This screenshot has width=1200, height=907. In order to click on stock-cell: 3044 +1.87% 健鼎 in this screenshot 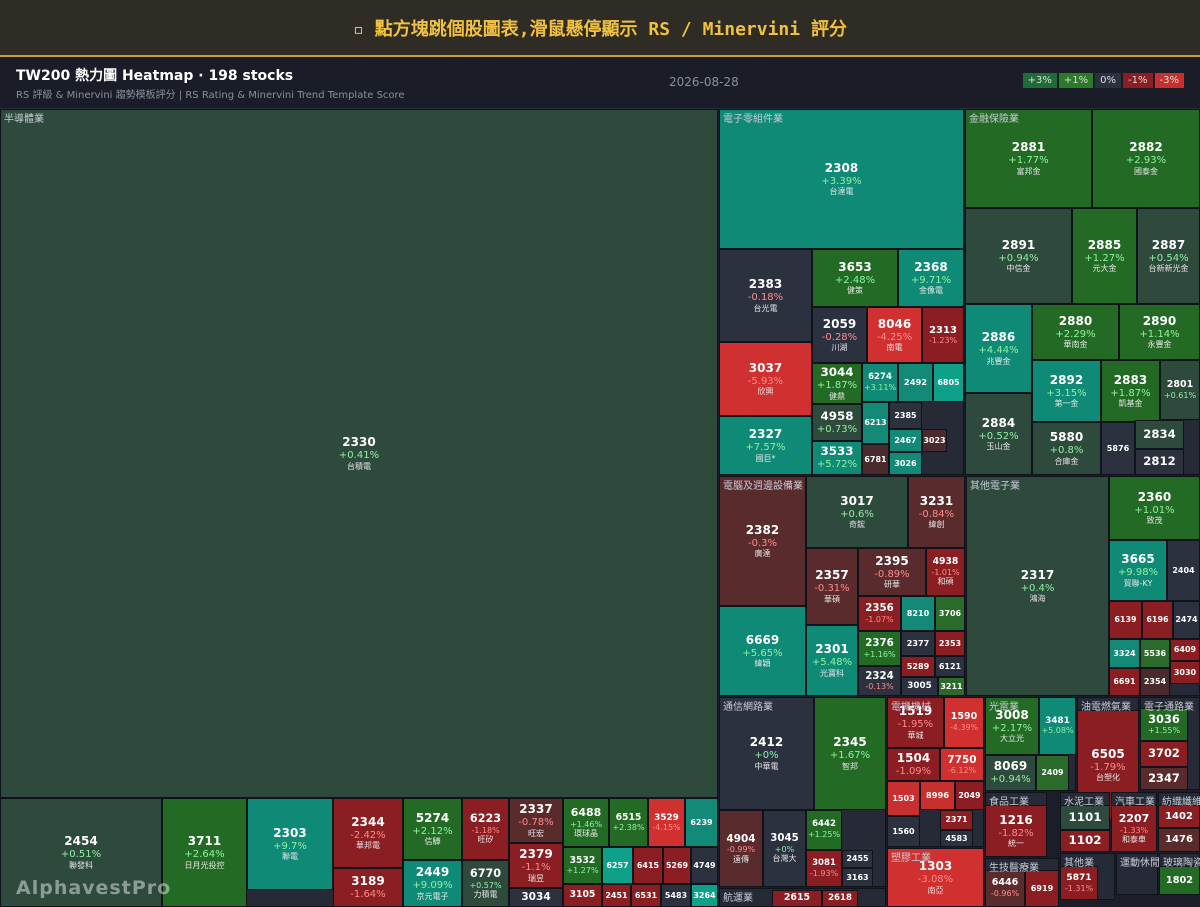, I will do `click(837, 383)`.